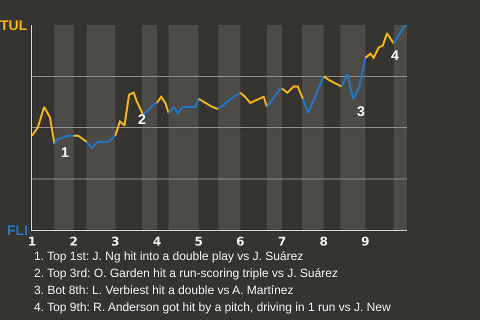 Image resolution: width=480 pixels, height=320 pixels. Describe the element at coordinates (17, 230) in the screenshot. I see `text: FLI` at that location.